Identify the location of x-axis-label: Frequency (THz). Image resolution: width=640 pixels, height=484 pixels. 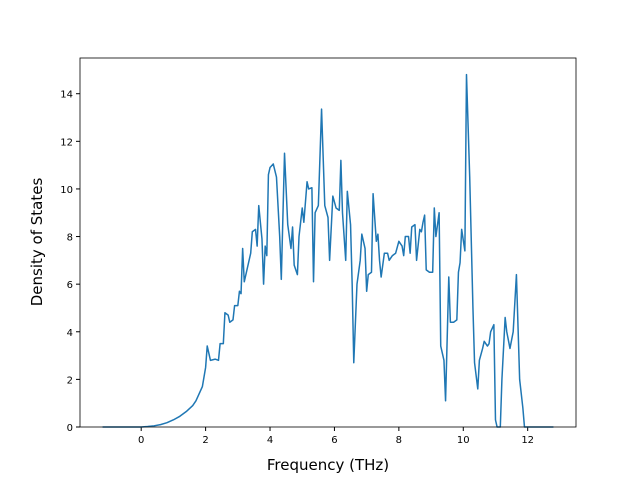
(328, 465).